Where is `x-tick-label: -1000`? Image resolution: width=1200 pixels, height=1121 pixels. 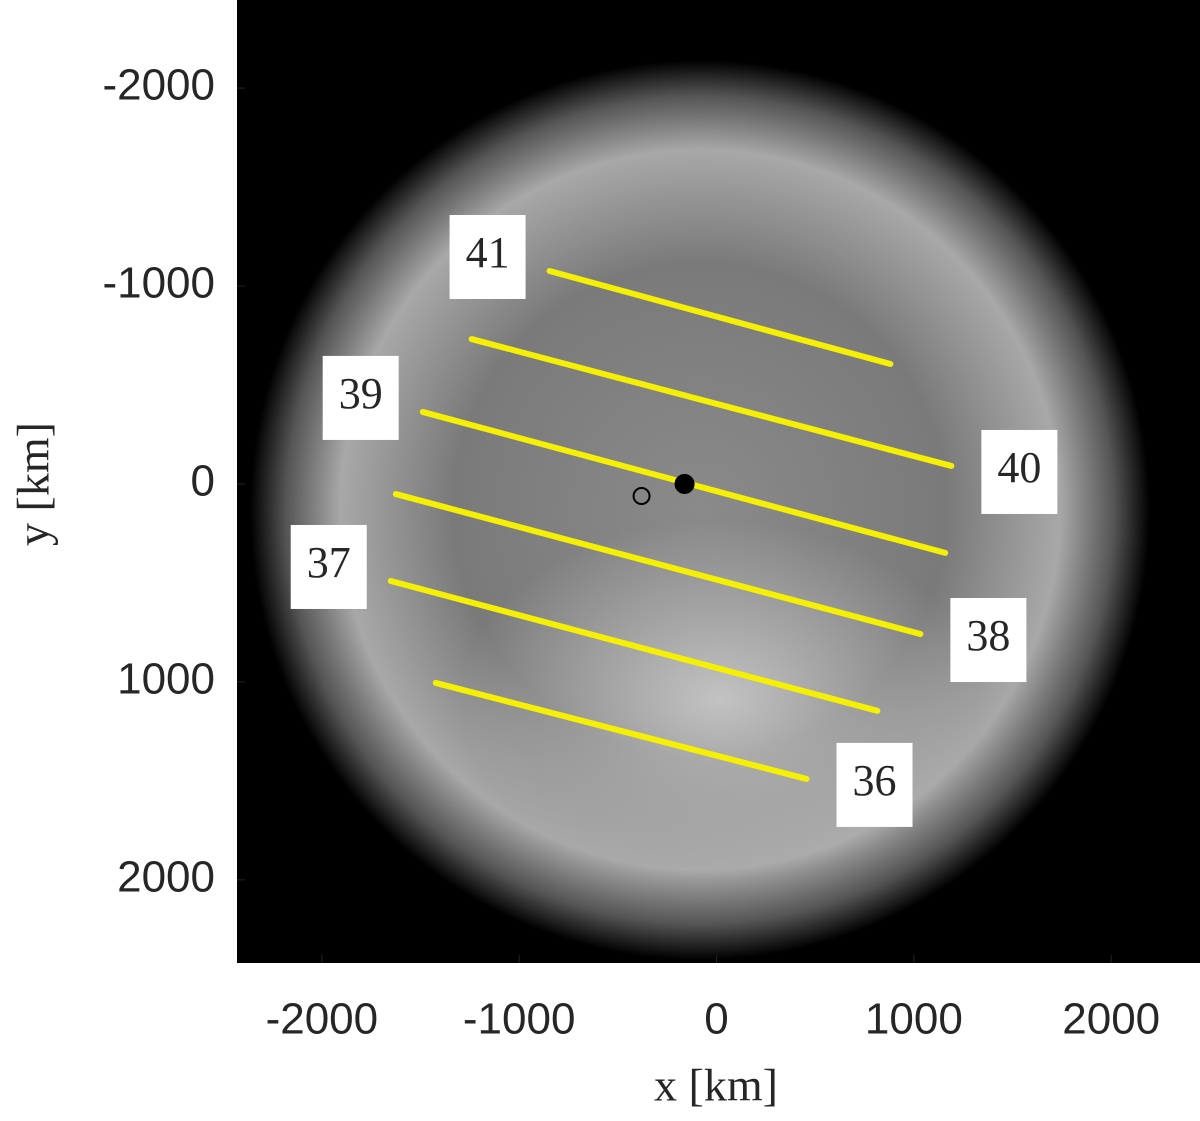
x-tick-label: -1000 is located at coordinates (519, 1019).